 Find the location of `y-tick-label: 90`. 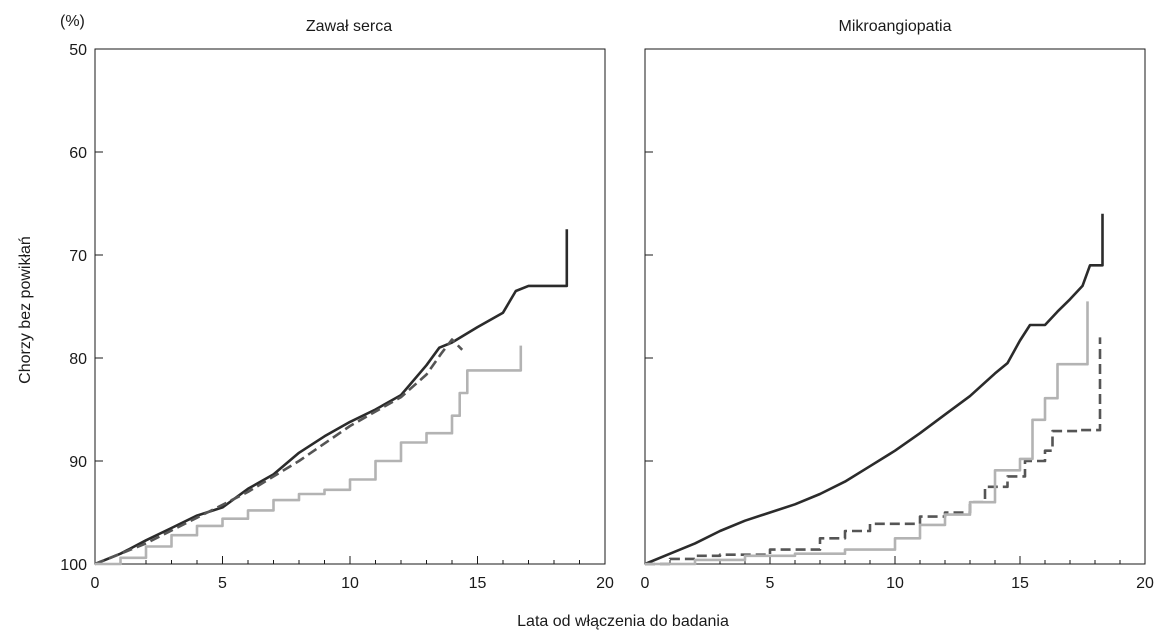

y-tick-label: 90 is located at coordinates (78, 462).